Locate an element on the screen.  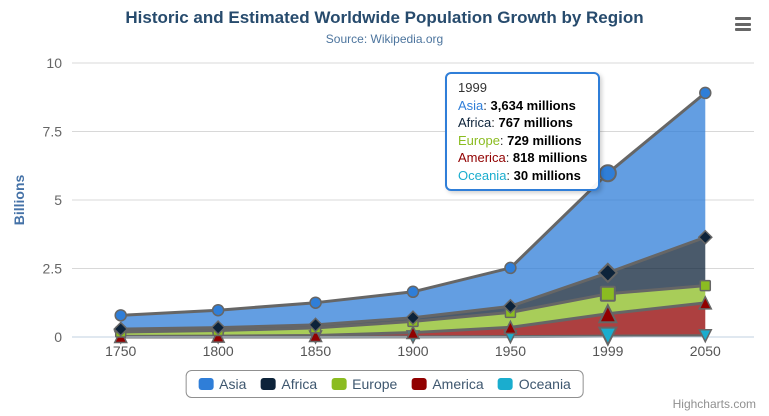
marker-triangle-america-2050 is located at coordinates (705, 302).